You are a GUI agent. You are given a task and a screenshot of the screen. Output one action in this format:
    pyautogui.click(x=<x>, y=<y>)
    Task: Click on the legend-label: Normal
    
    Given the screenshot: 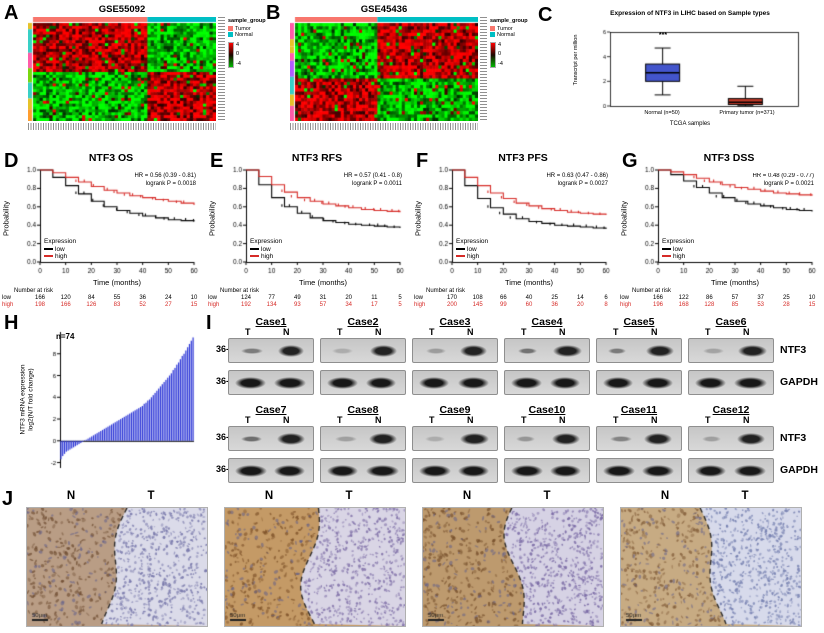 What is the action you would take?
    pyautogui.click(x=244, y=35)
    